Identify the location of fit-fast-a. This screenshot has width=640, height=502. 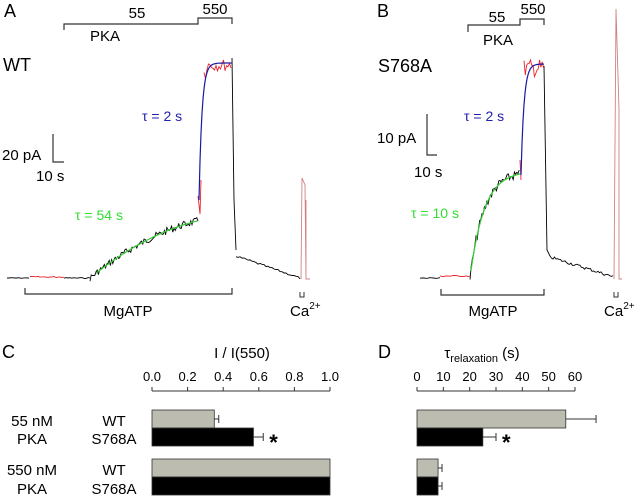
(215, 131).